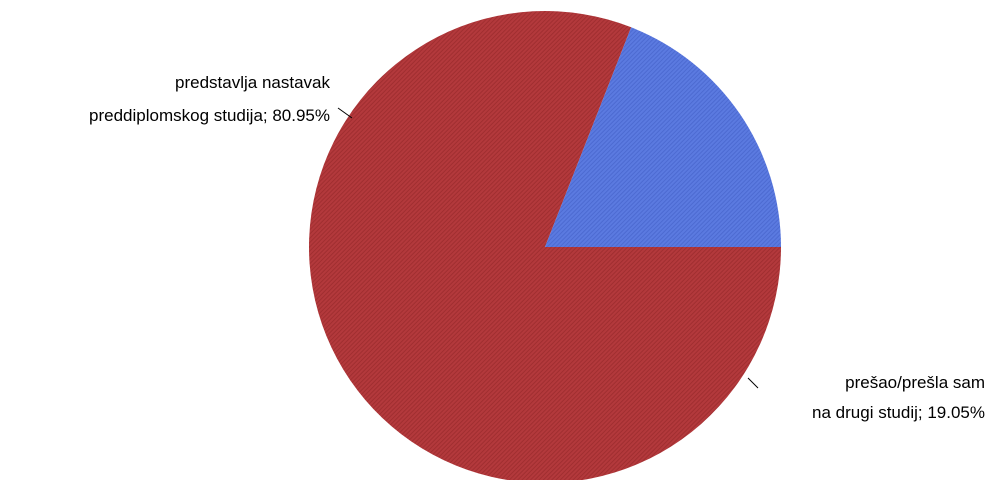  What do you see at coordinates (898, 397) in the screenshot?
I see `slice-label-1: prešao/prešla sam na drugi studij; 19.05%` at bounding box center [898, 397].